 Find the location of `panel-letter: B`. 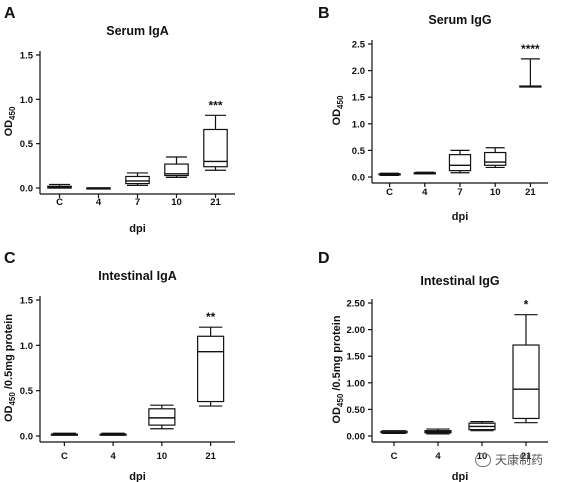

panel-letter: B is located at coordinates (324, 13).